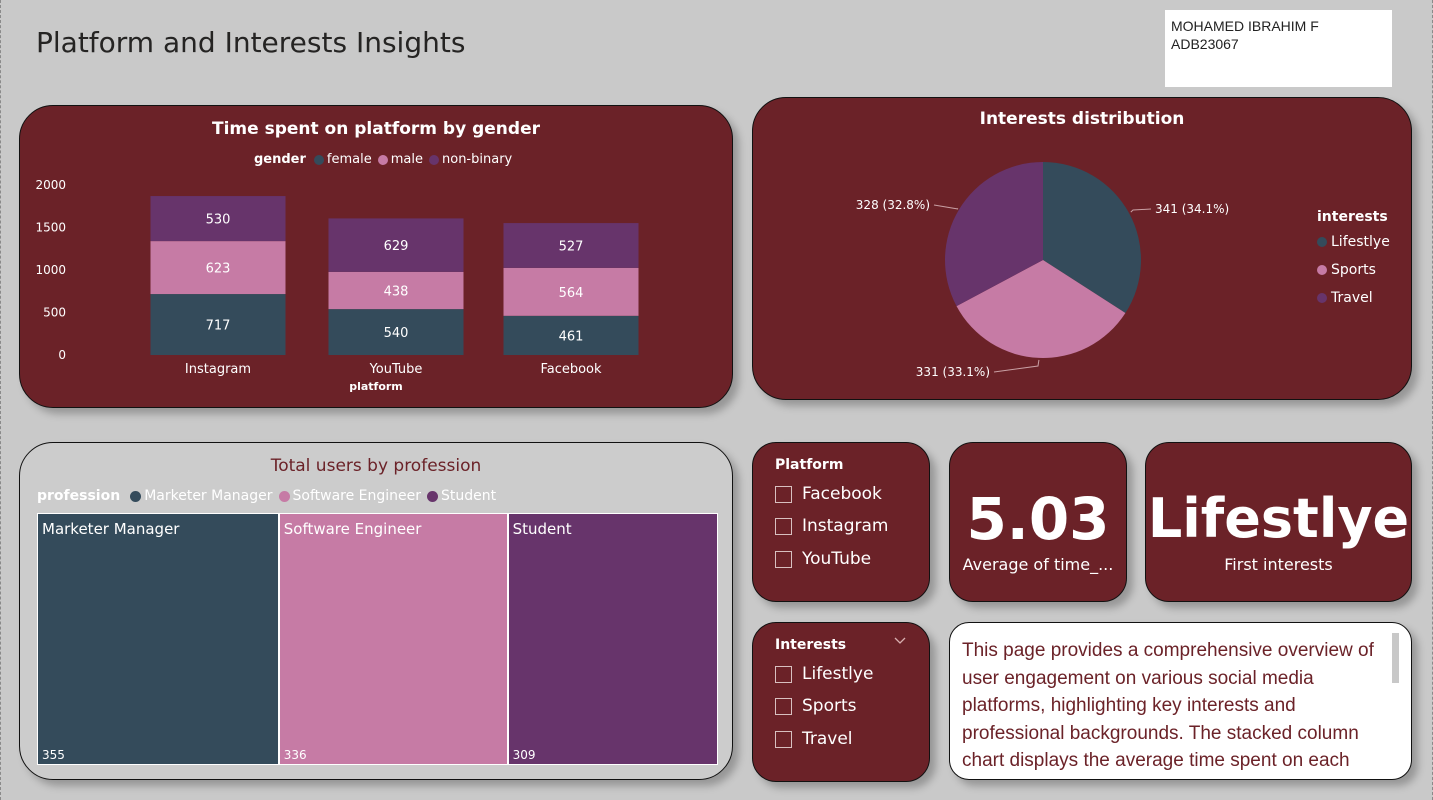 The width and height of the screenshot is (1433, 800). Describe the element at coordinates (1041, 309) in the screenshot. I see `pie-slice-sports` at that location.